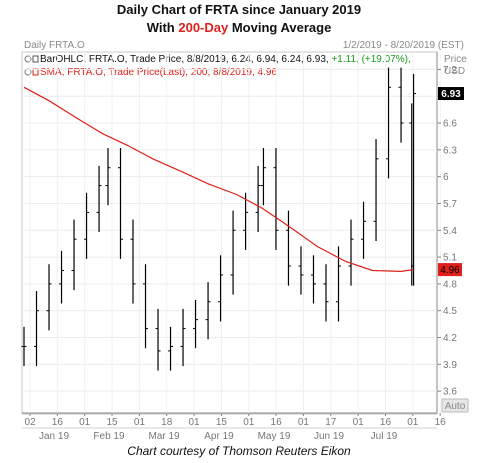 The image size is (478, 463). What do you see at coordinates (455, 59) in the screenshot?
I see `price-label: Price` at bounding box center [455, 59].